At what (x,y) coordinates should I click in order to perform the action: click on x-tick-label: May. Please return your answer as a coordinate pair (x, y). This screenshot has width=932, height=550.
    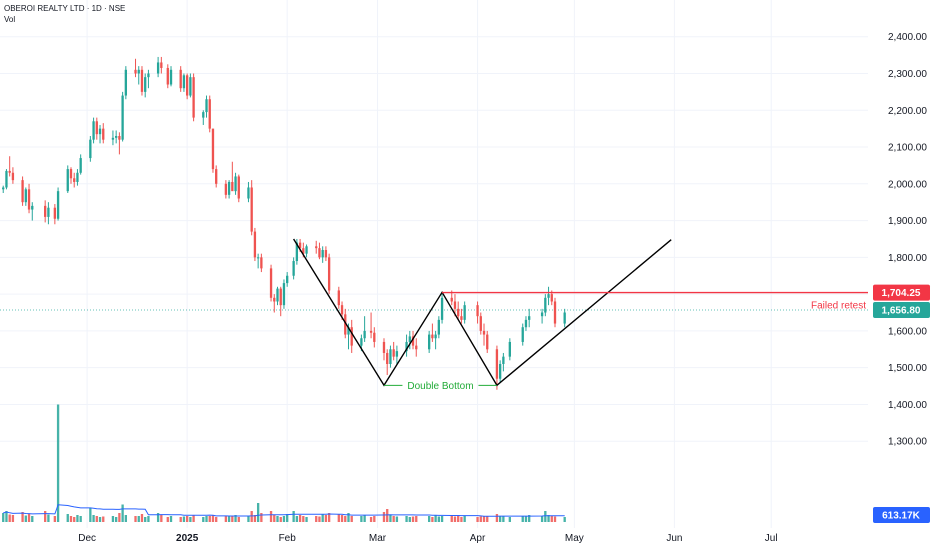
    Looking at the image, I should click on (574, 538).